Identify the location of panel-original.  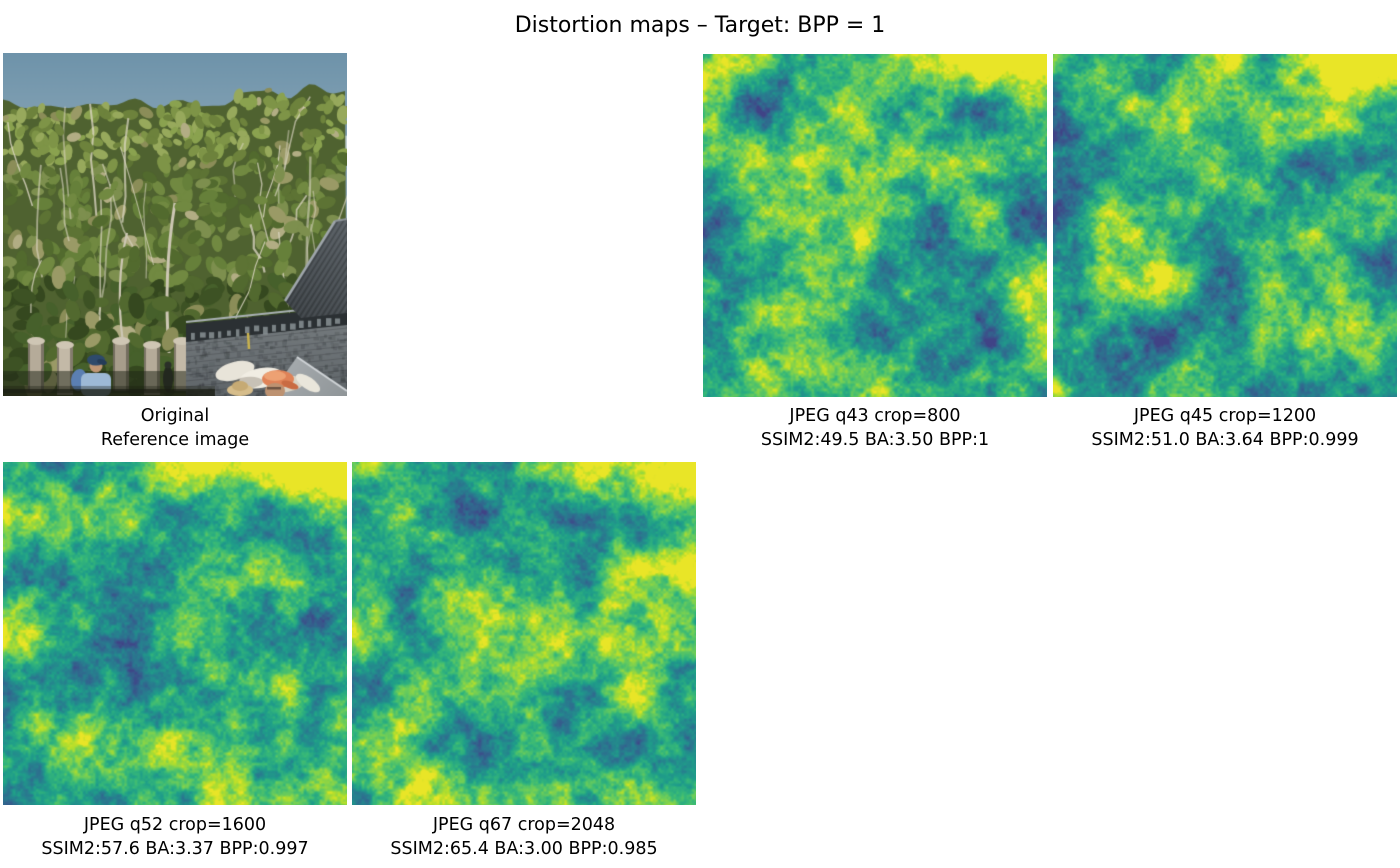
(175, 224).